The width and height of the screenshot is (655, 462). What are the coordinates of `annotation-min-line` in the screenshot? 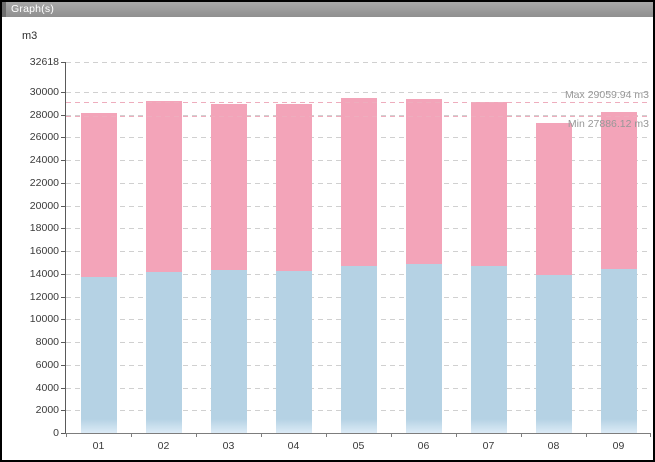 It's located at (358, 116).